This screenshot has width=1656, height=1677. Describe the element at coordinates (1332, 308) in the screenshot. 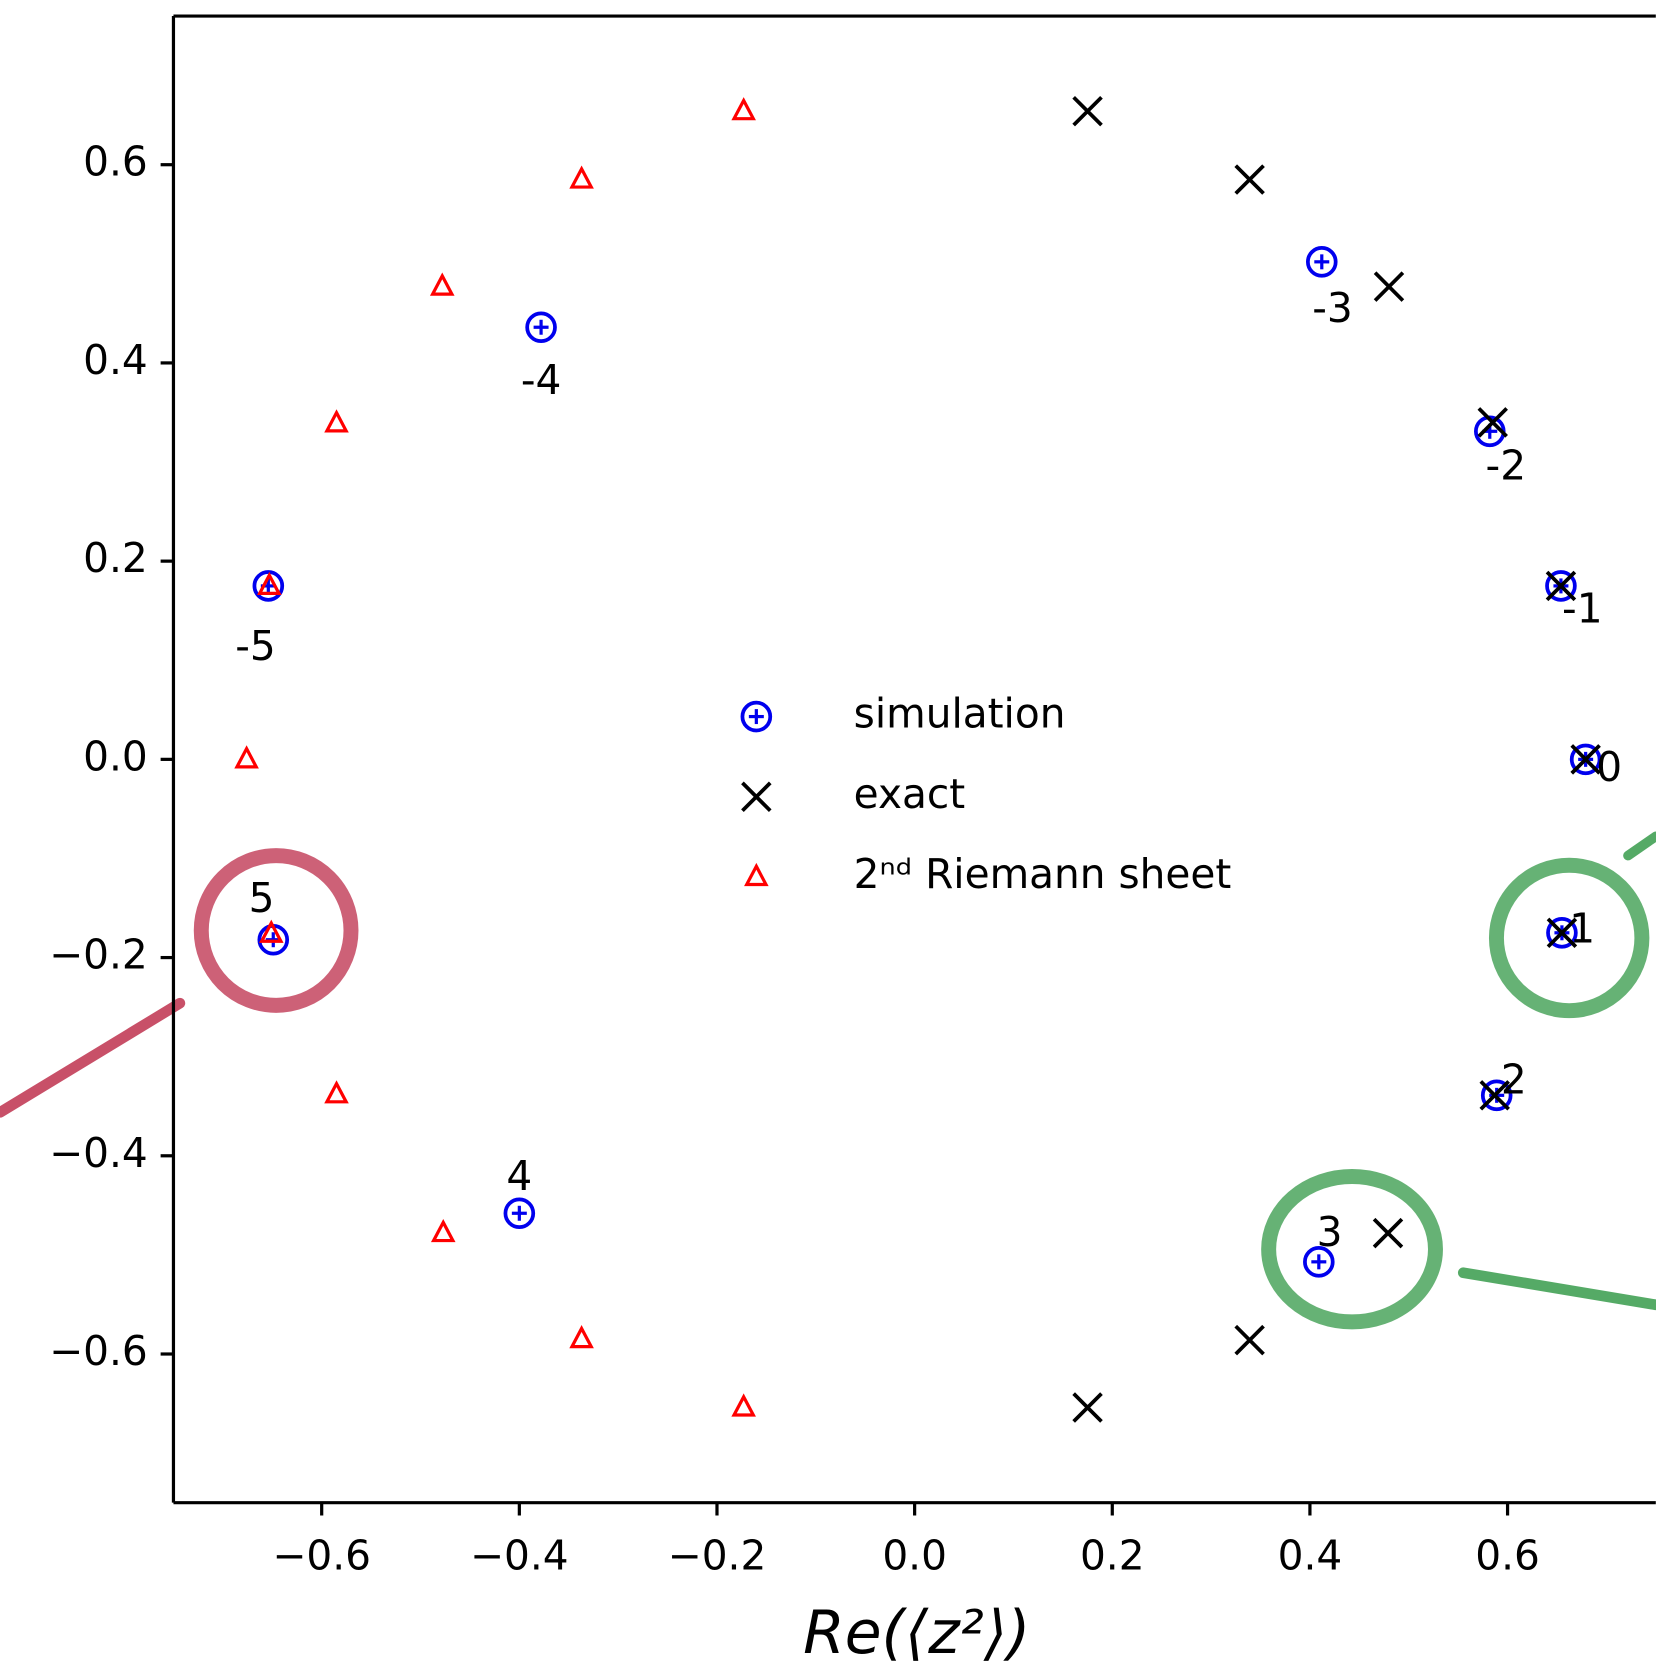

I see `point-label: -3` at that location.